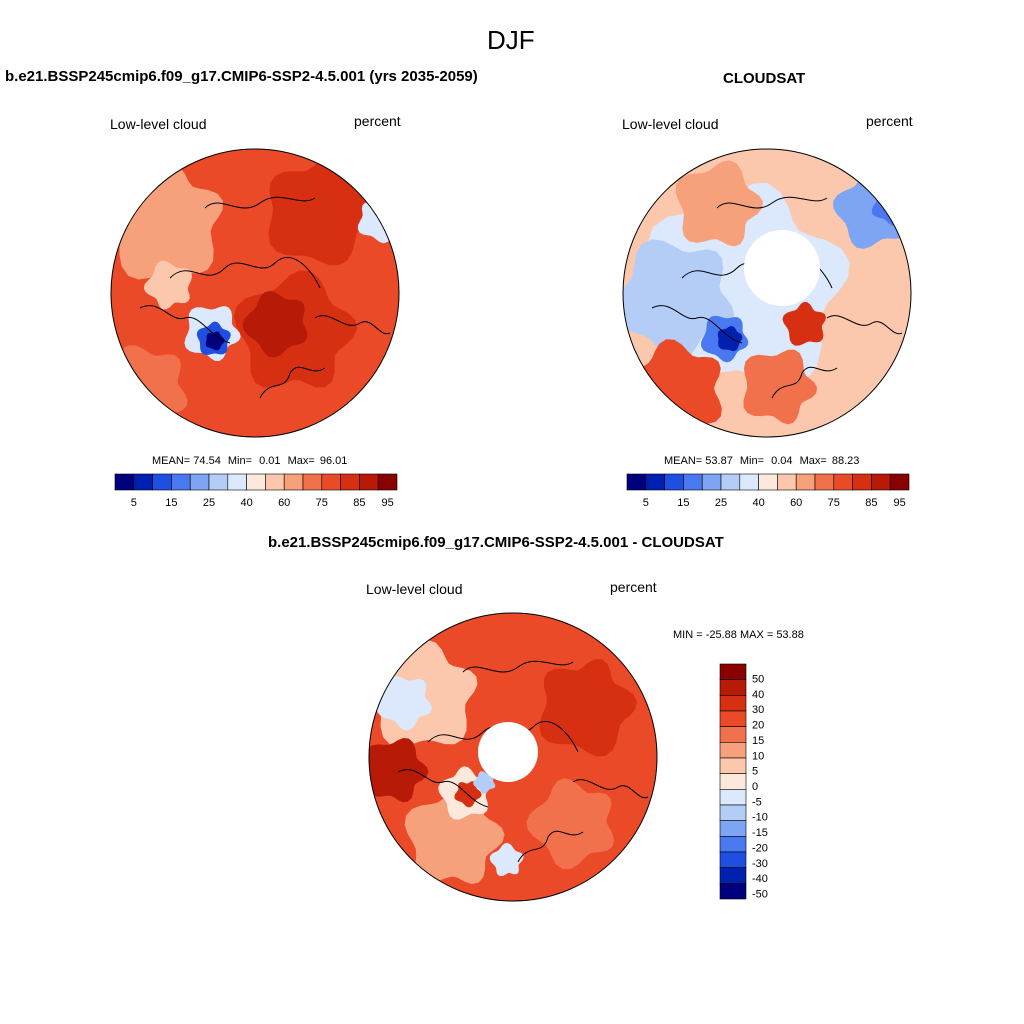 The image size is (1024, 1024). I want to click on model-max-label: Max=, so click(301, 461).